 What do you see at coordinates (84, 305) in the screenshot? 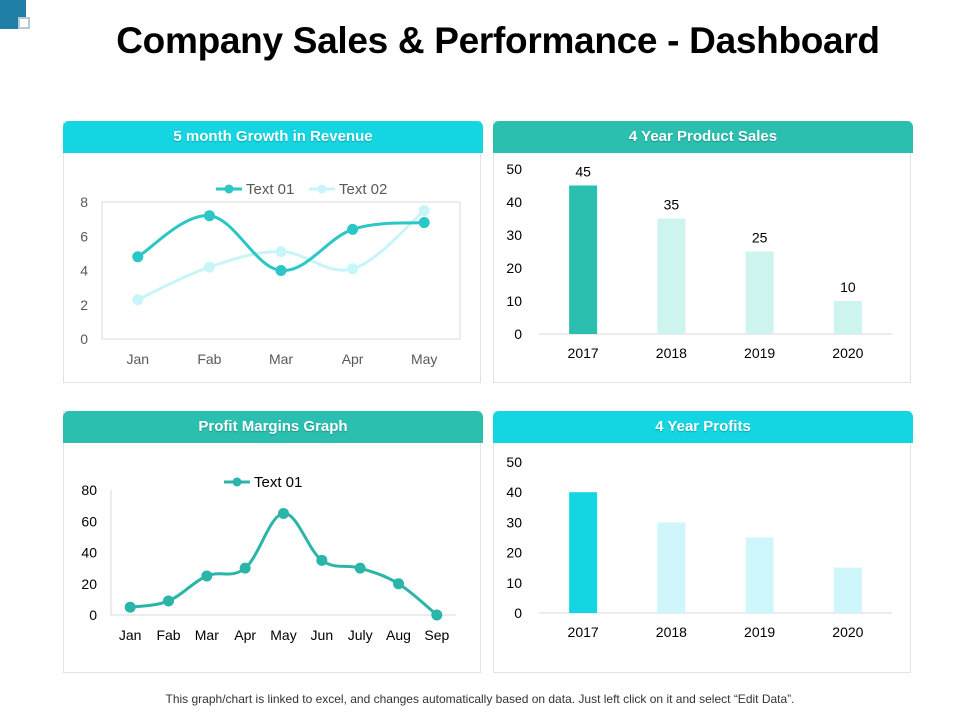
I see `y-tick-label: 2` at bounding box center [84, 305].